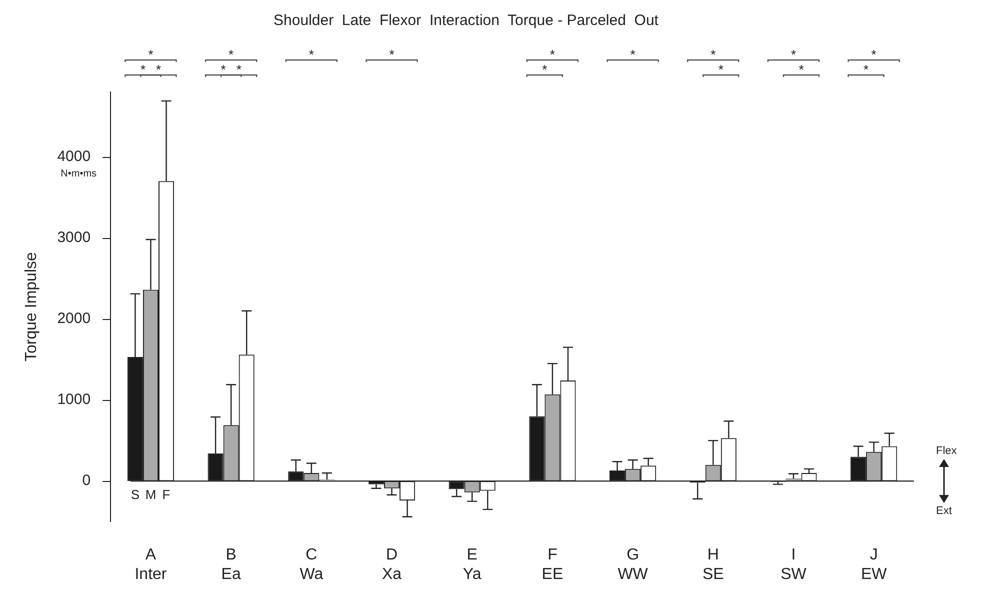 This screenshot has width=982, height=615. I want to click on x-tick-label: G WW, so click(633, 564).